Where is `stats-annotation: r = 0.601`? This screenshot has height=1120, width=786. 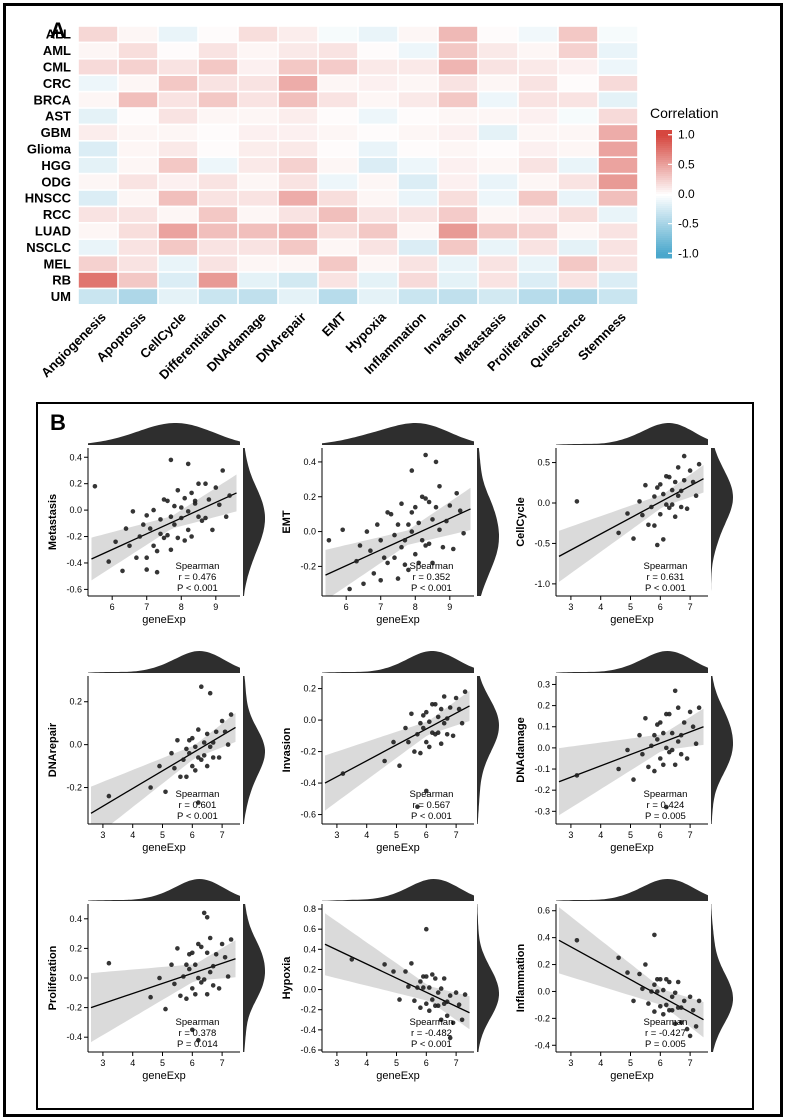 stats-annotation: r = 0.601 is located at coordinates (198, 805).